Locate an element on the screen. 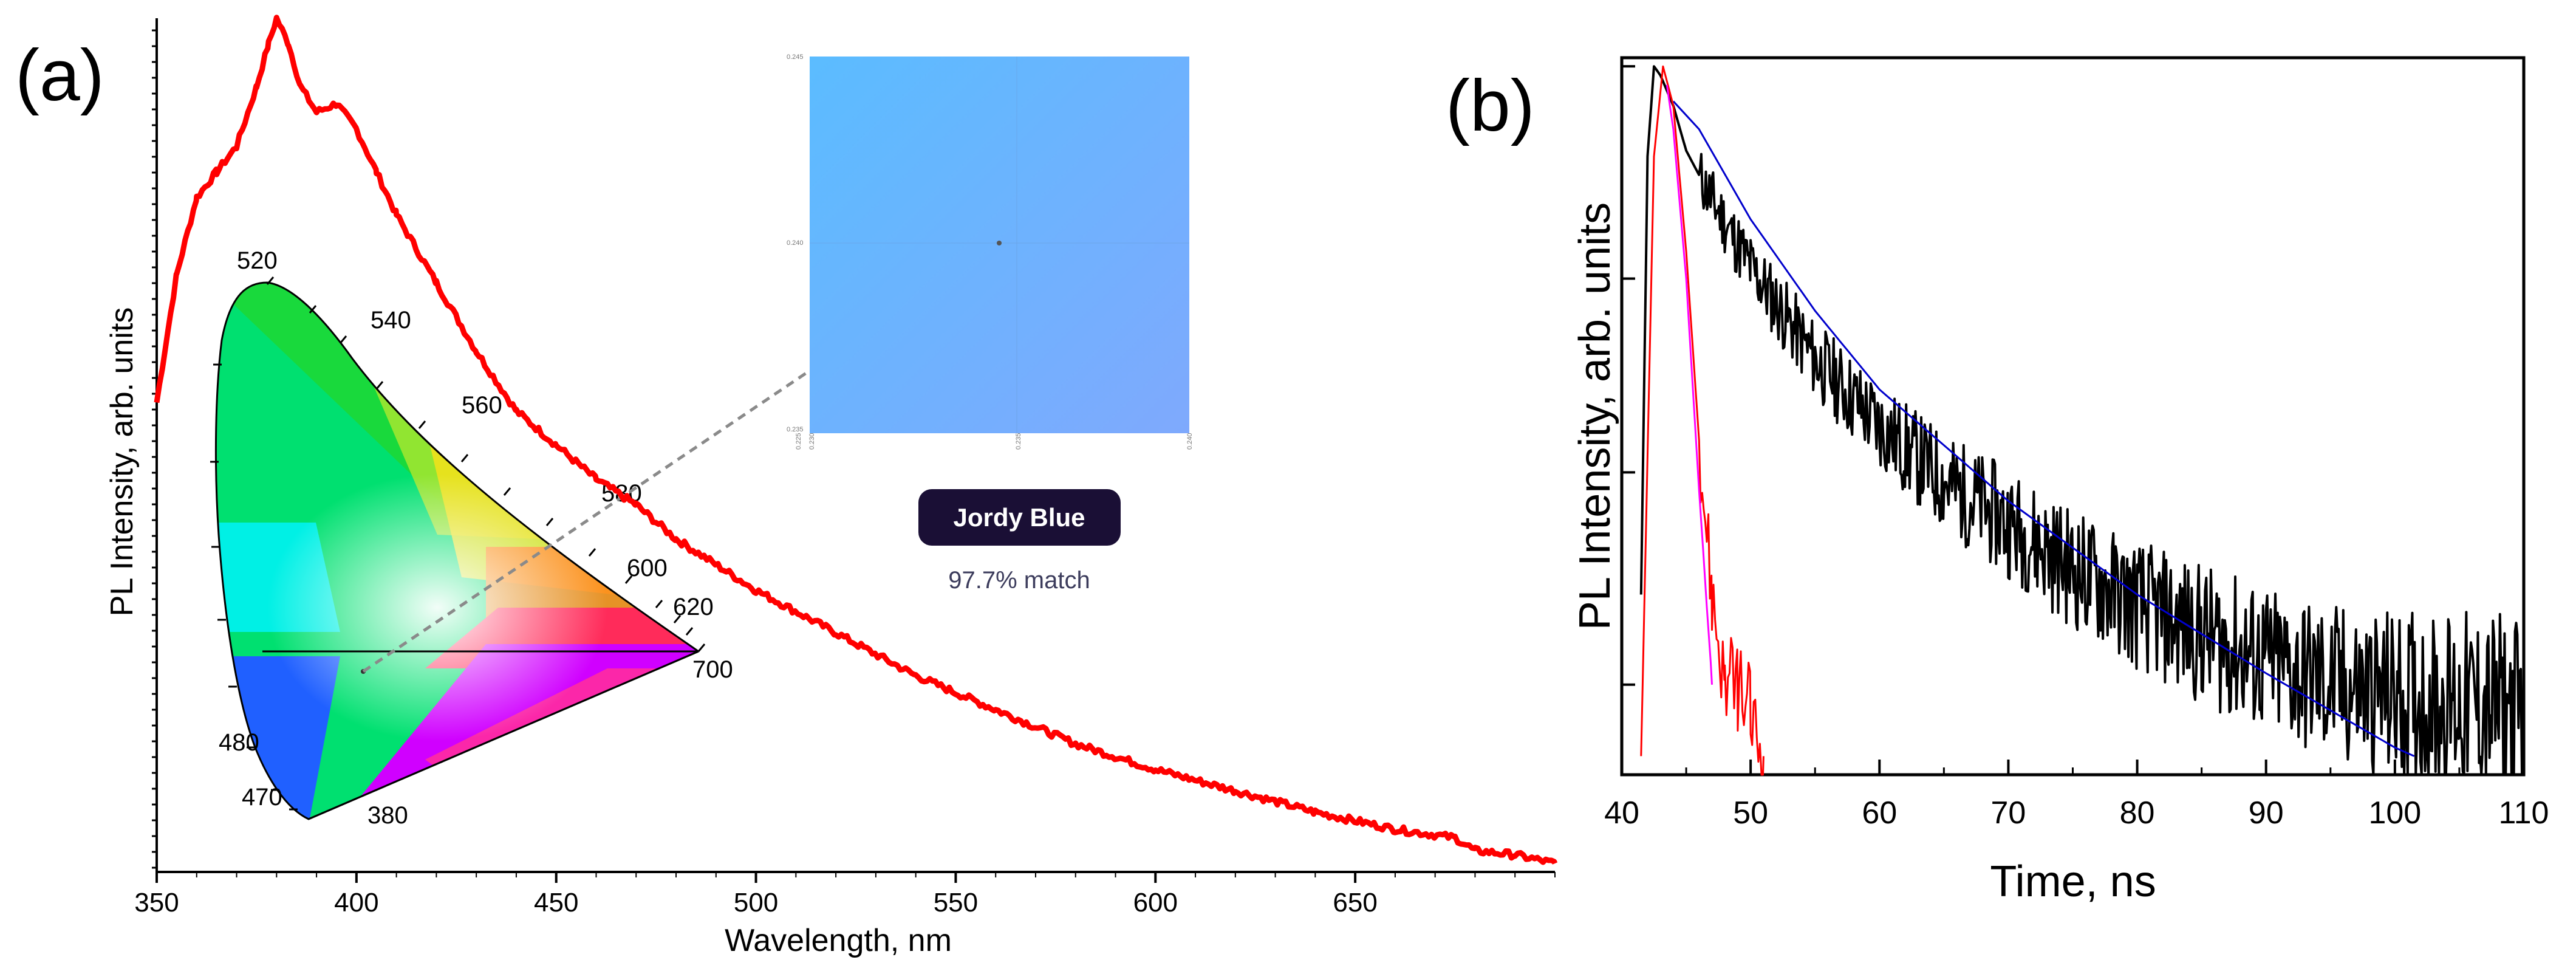 The height and width of the screenshot is (971, 2576). swatch-axis-label: 0.245 is located at coordinates (795, 57).